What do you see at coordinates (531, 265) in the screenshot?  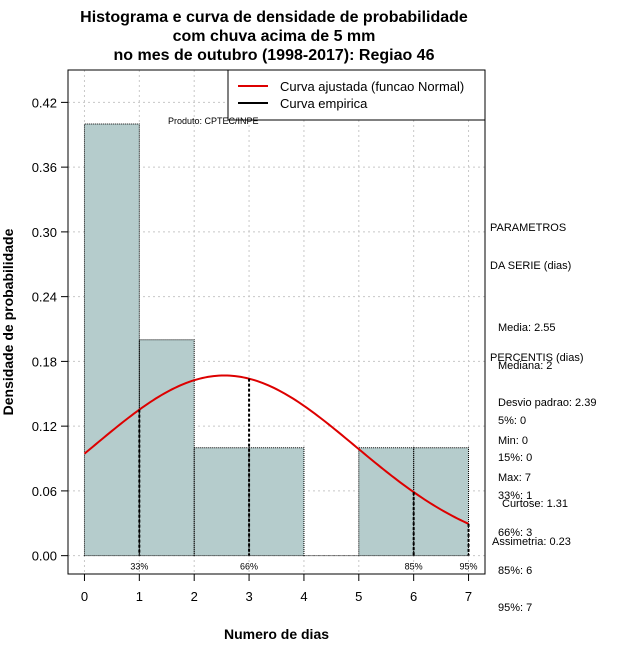 I see `parametros-title-line-2: DA SERIE (dias)` at bounding box center [531, 265].